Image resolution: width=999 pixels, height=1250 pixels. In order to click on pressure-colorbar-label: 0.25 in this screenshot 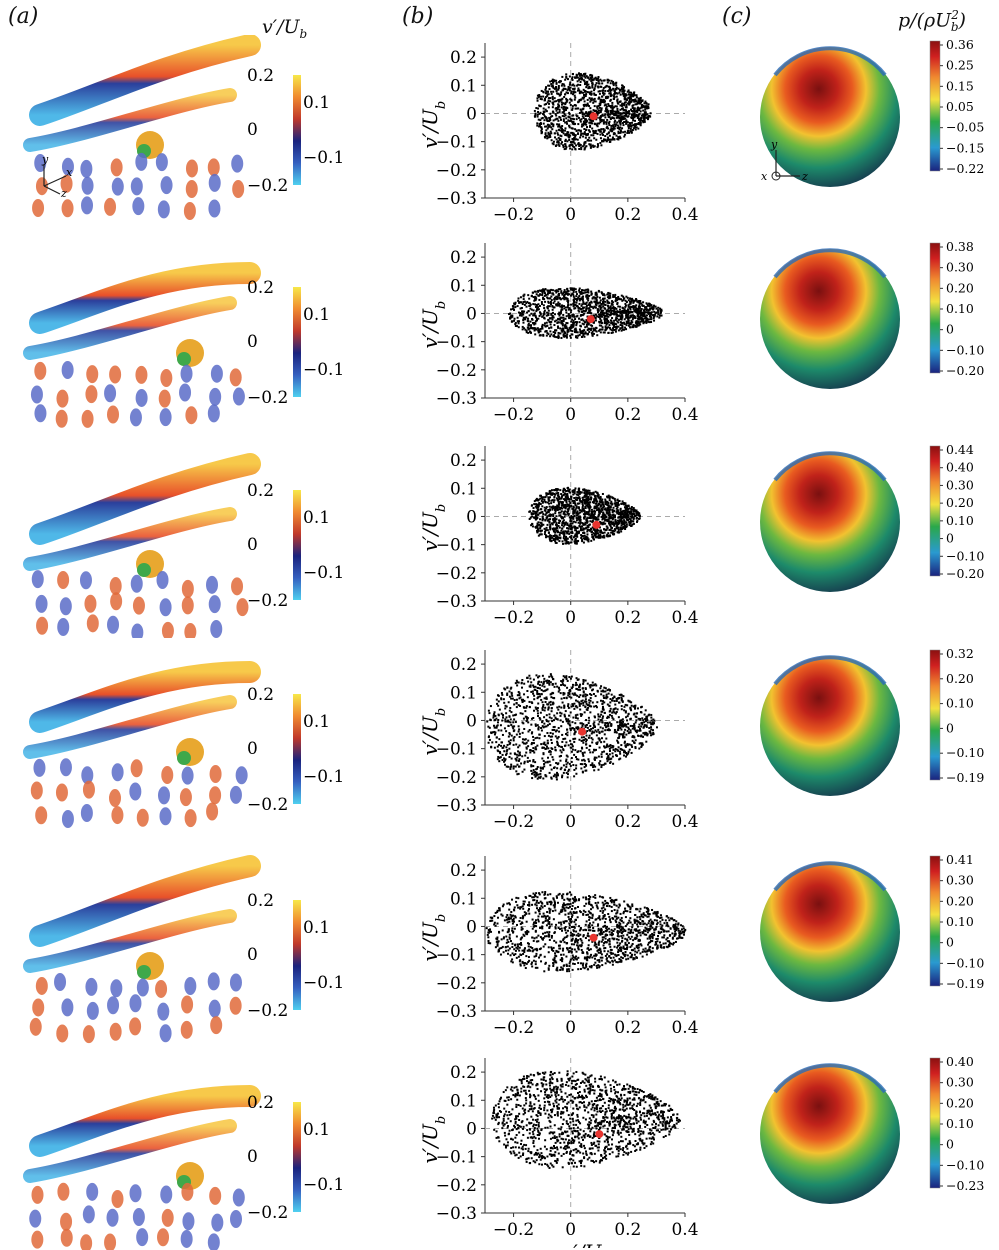, I will do `click(960, 65)`.